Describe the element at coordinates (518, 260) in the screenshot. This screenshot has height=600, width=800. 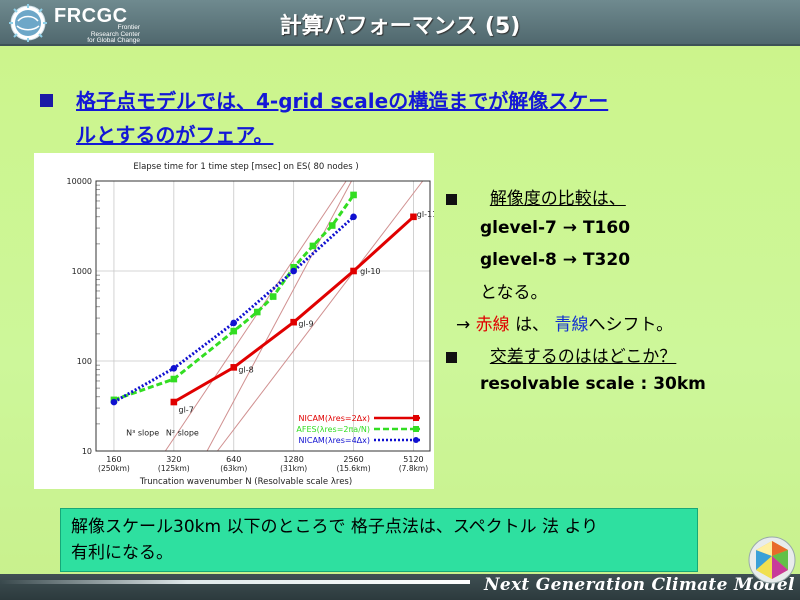
I see `glevel8-label: glevel-8` at that location.